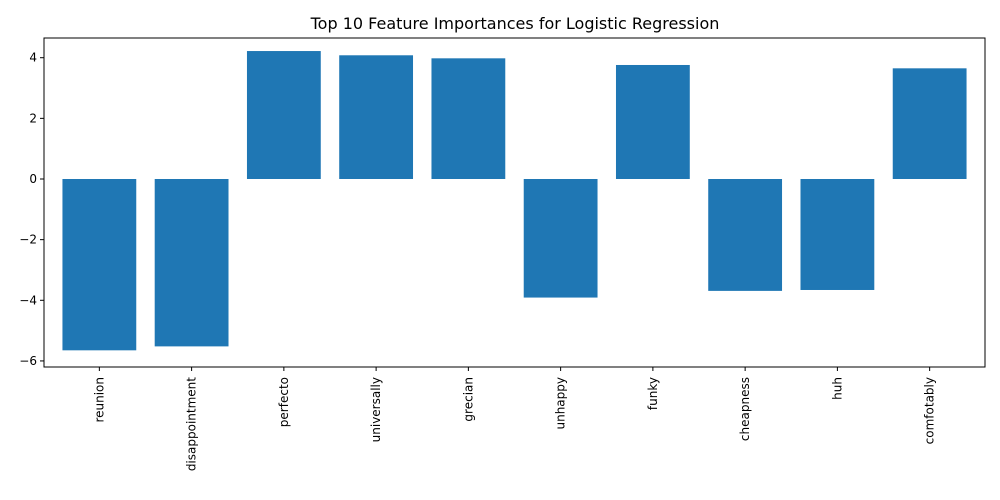 The height and width of the screenshot is (500, 1000). What do you see at coordinates (929, 123) in the screenshot?
I see `bar-comfotably` at bounding box center [929, 123].